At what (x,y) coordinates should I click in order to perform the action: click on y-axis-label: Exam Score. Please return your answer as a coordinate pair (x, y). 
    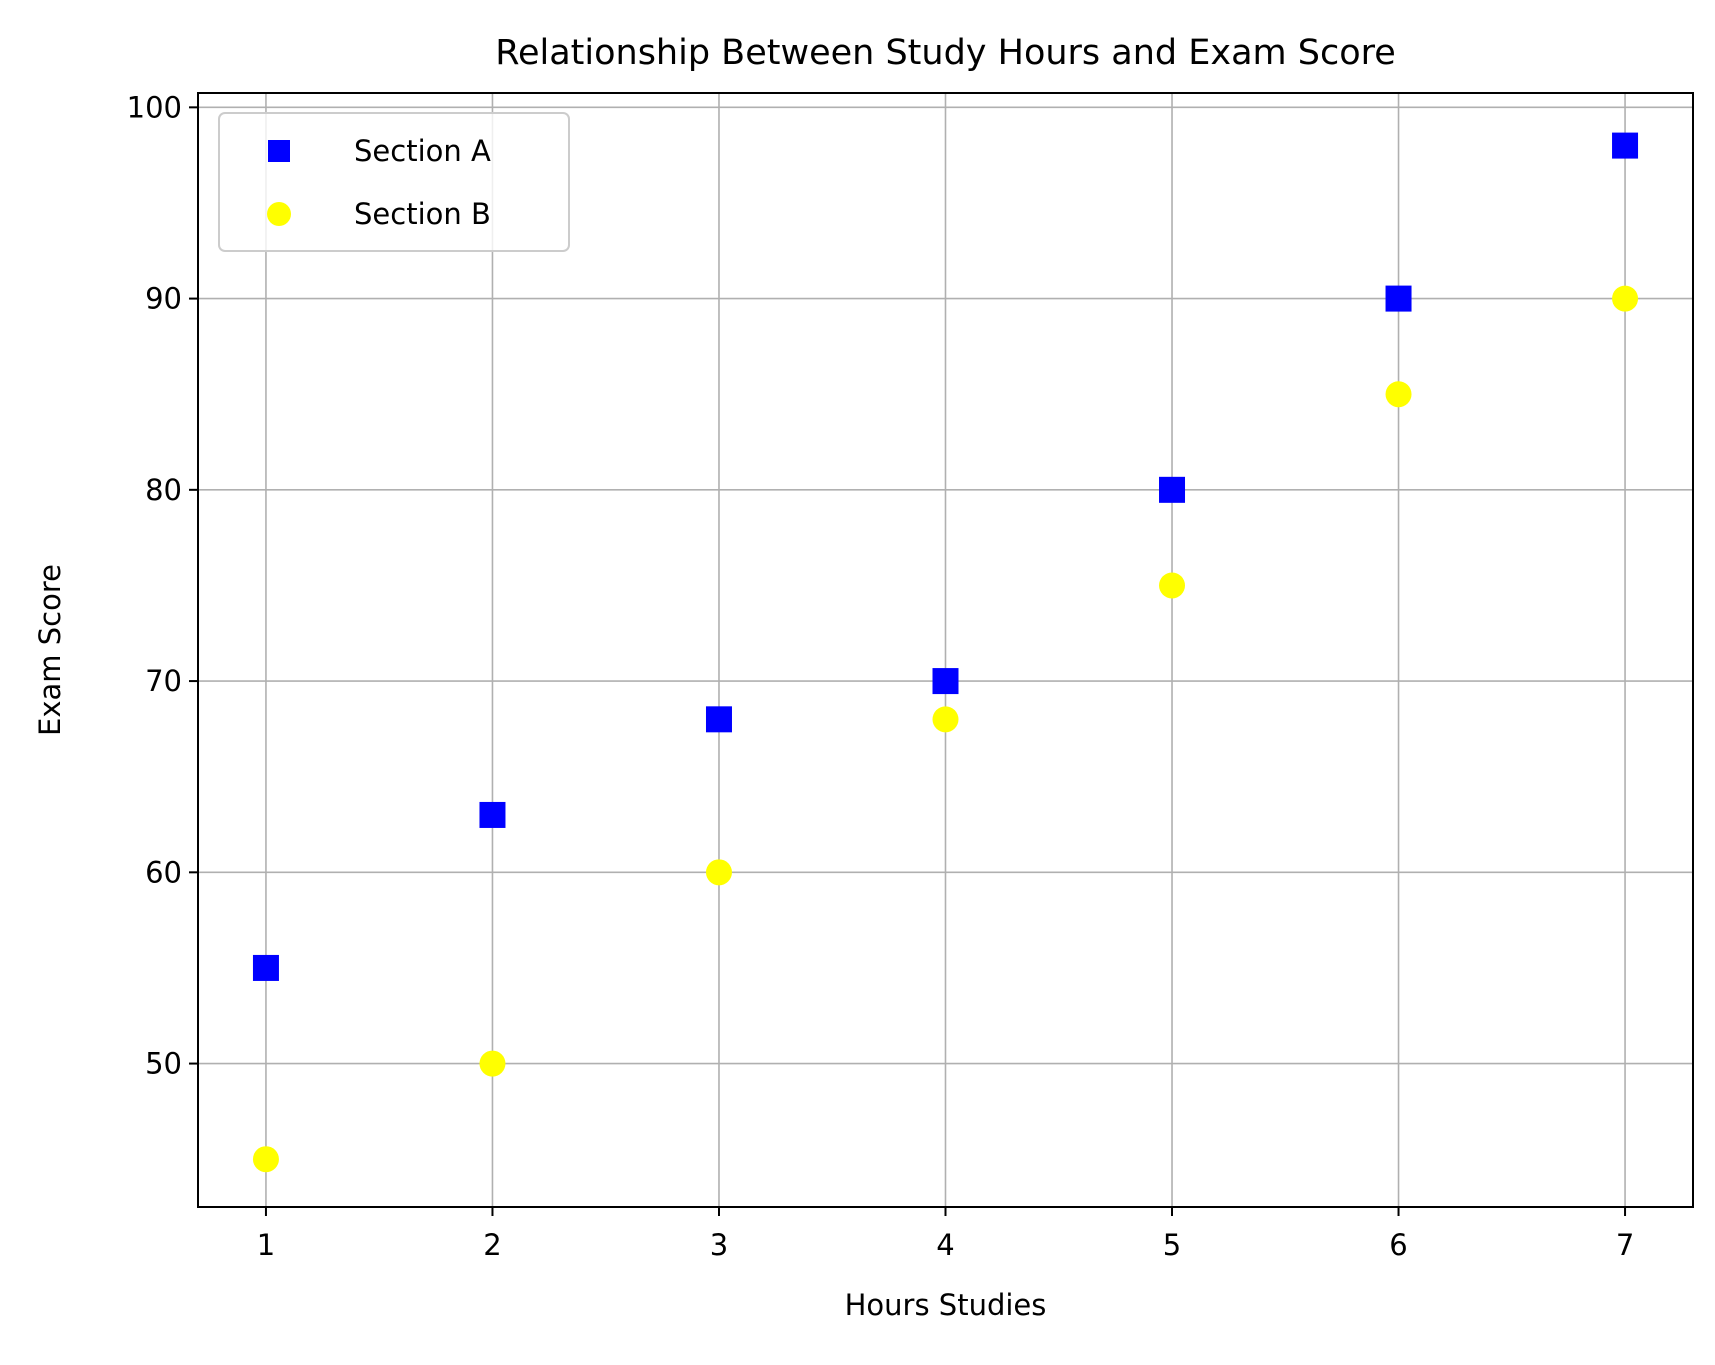
    Looking at the image, I should click on (50, 650).